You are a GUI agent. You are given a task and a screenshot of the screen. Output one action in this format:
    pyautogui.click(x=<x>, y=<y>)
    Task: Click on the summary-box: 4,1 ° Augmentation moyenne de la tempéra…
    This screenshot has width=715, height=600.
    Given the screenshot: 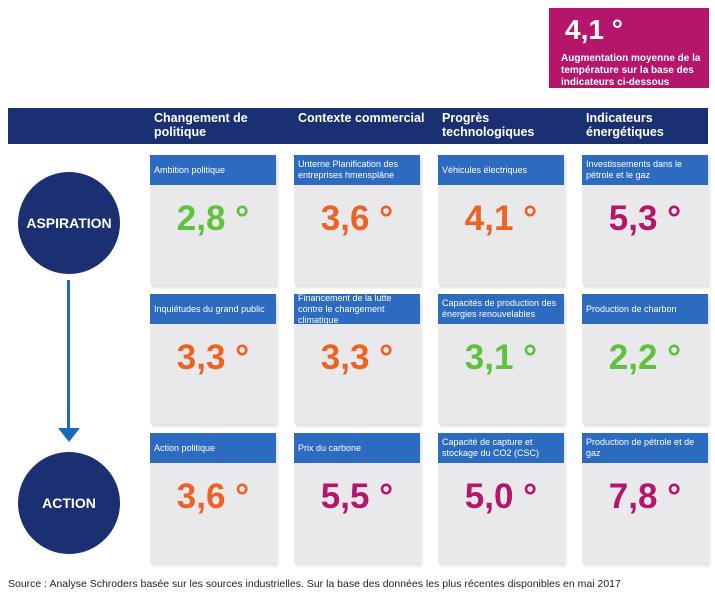 What is the action you would take?
    pyautogui.click(x=629, y=48)
    